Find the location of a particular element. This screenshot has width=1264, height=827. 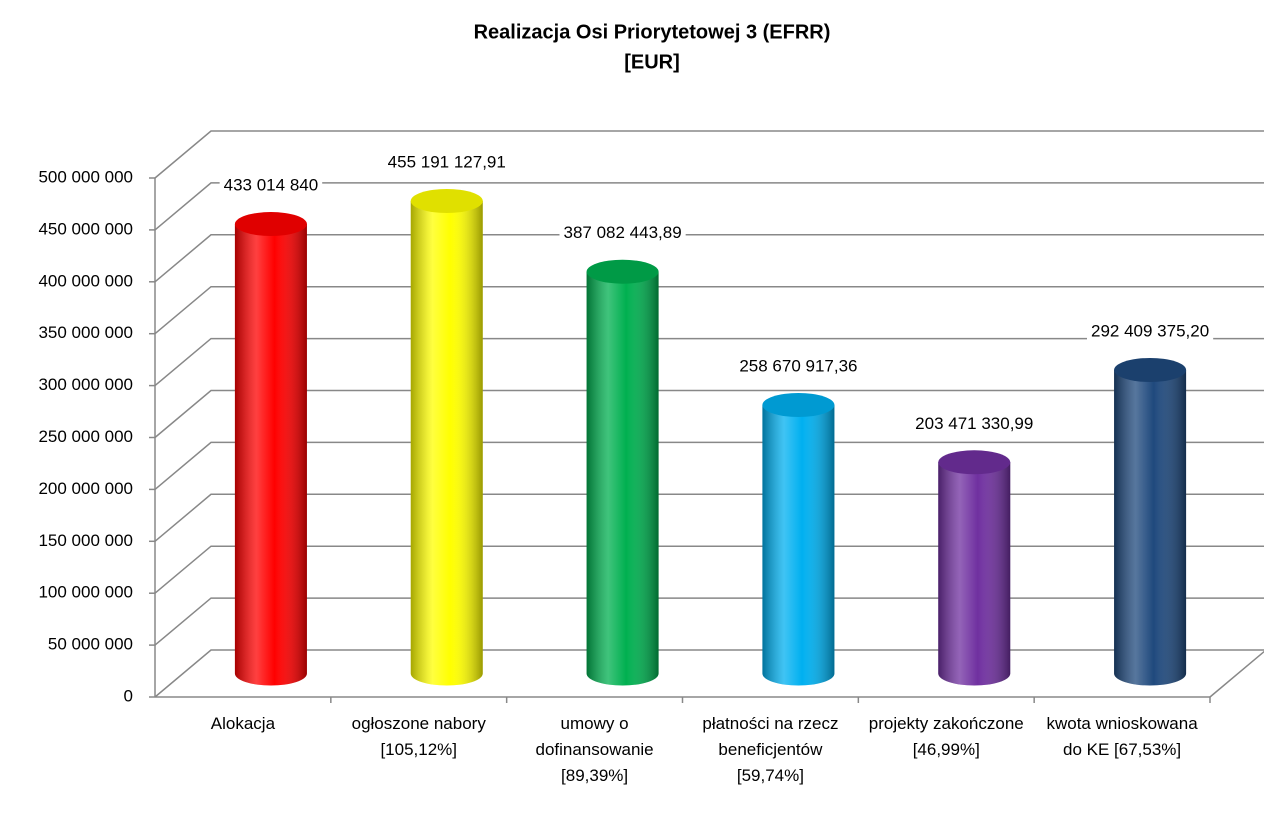

value-label: 292 409 375,20 is located at coordinates (1150, 330).